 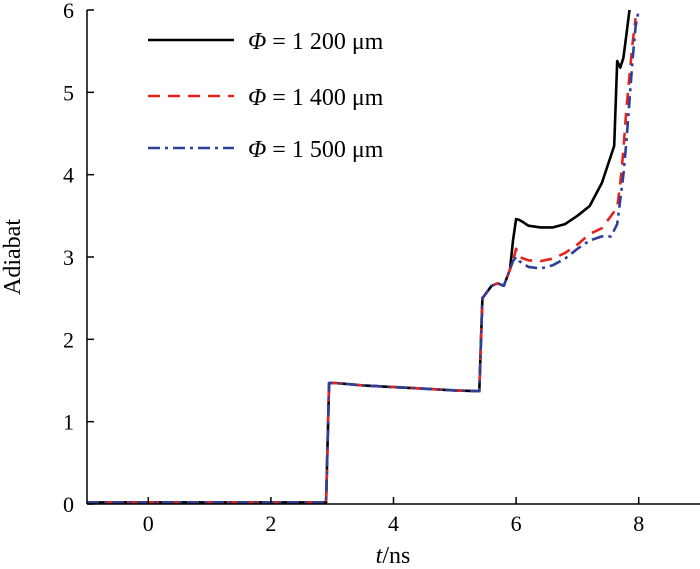 I want to click on legend-label-1: Φ = 1 200 μm, so click(x=316, y=42).